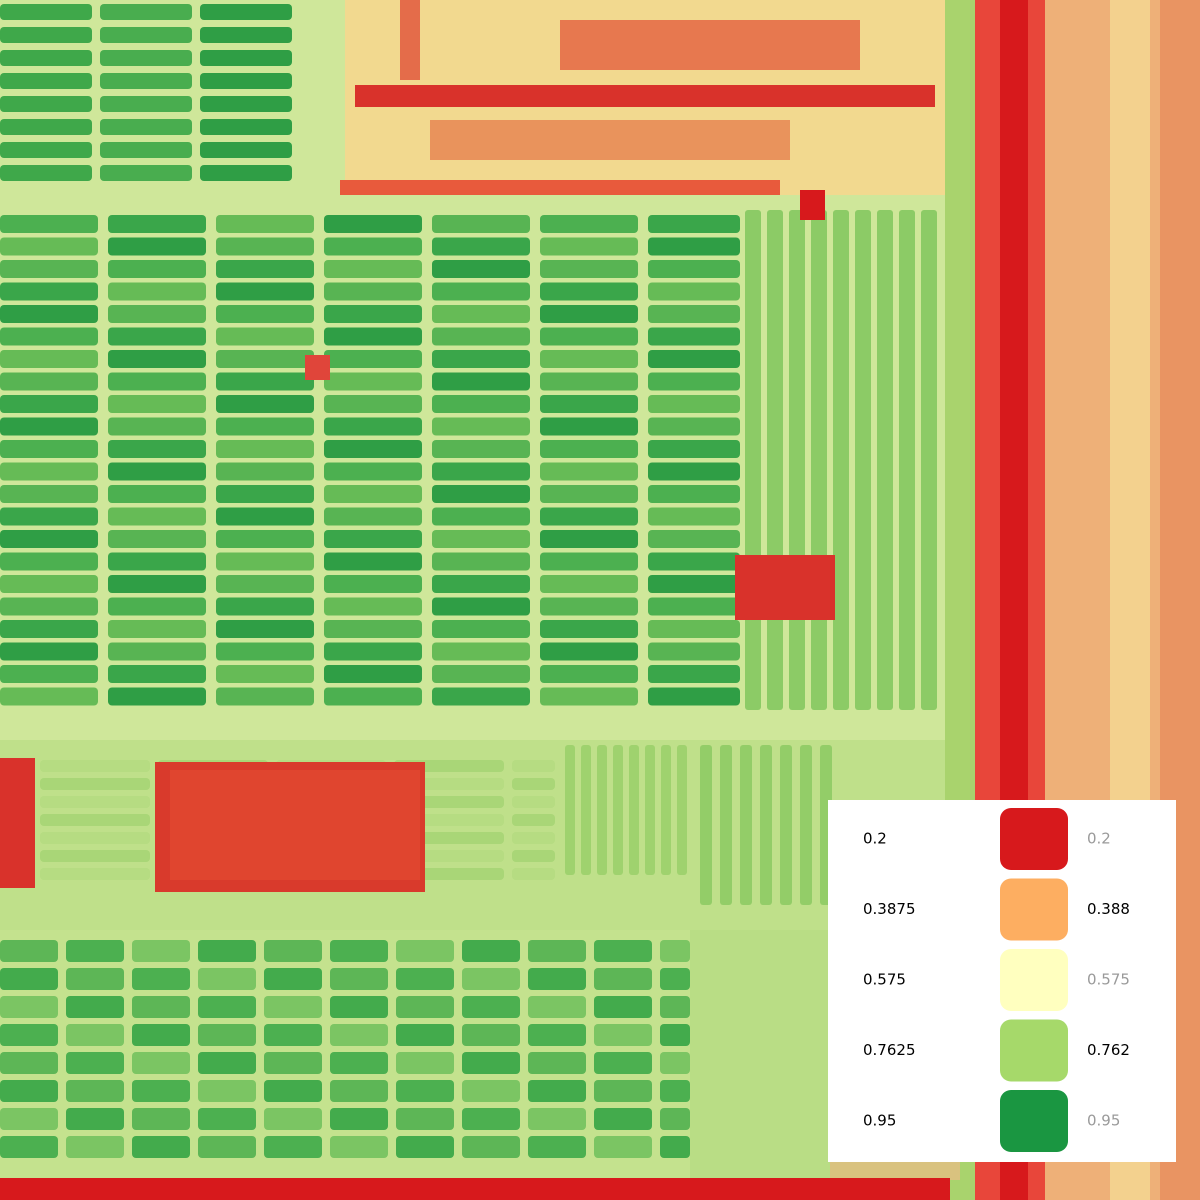  Describe the element at coordinates (1103, 1121) in the screenshot. I see `legend-label: 0.95` at that location.